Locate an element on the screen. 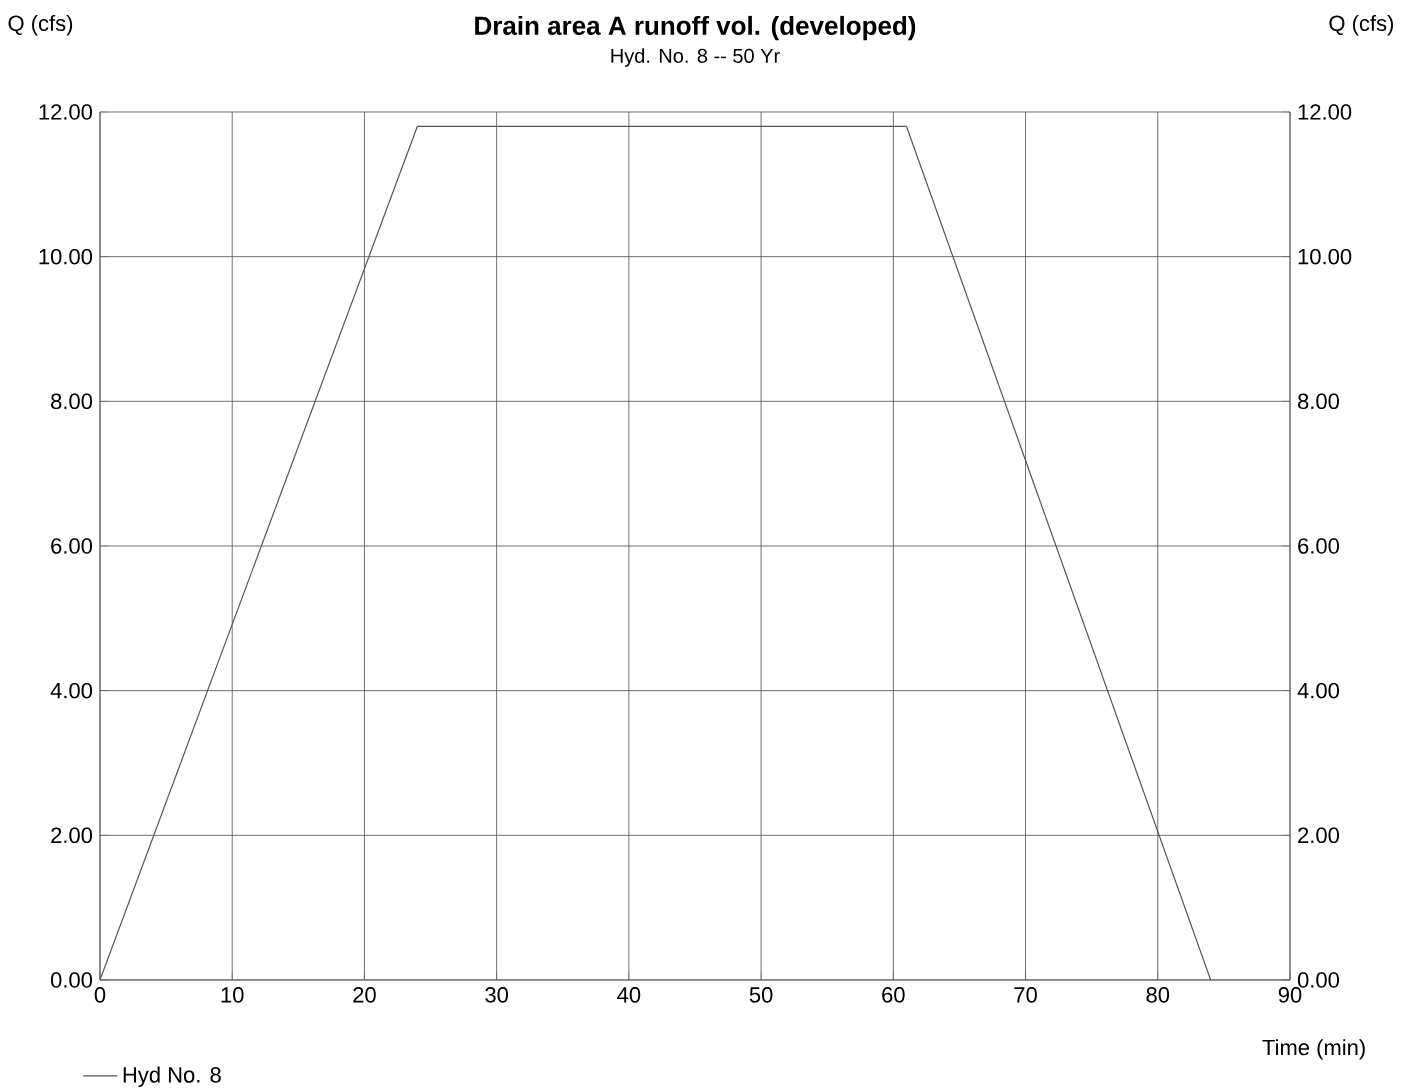 Image resolution: width=1421 pixels, height=1090 pixels. y-tick-label: 10.00 is located at coordinates (66, 256).